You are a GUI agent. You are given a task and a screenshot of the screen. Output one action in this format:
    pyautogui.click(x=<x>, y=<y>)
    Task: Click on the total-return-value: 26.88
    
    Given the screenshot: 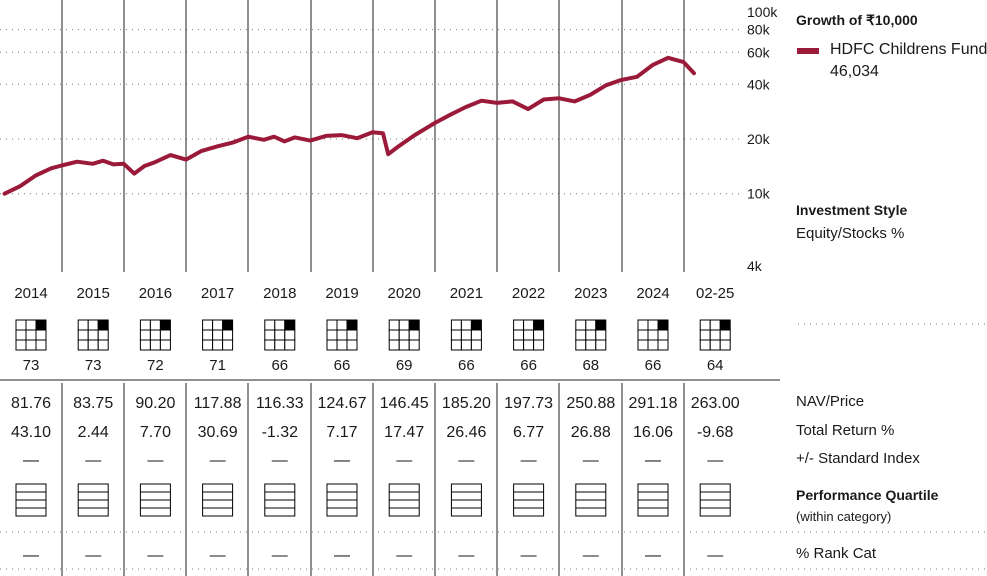 What is the action you would take?
    pyautogui.click(x=591, y=432)
    